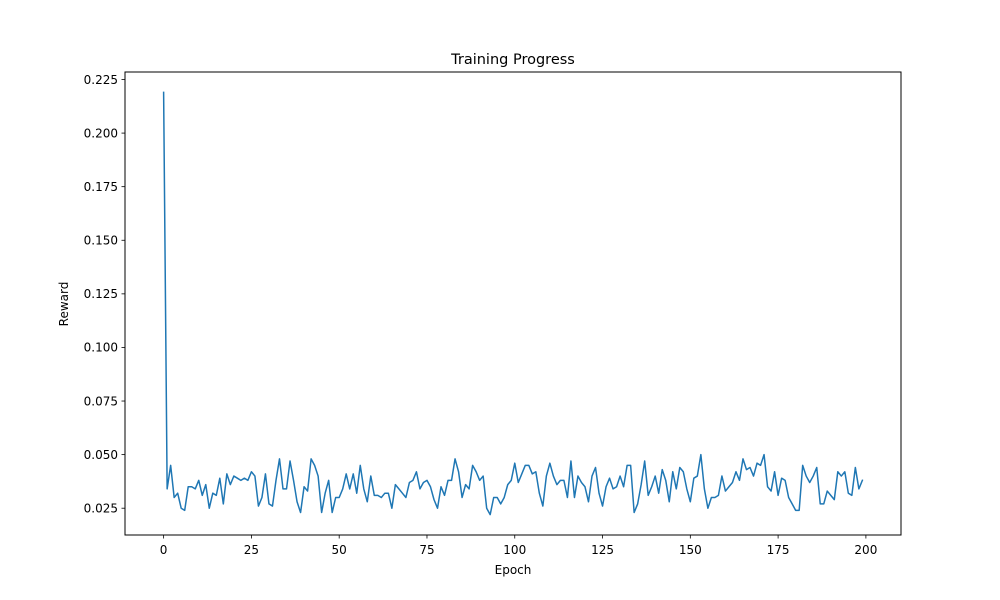 This screenshot has width=1000, height=600. Describe the element at coordinates (690, 550) in the screenshot. I see `x-tick-label: 150` at that location.